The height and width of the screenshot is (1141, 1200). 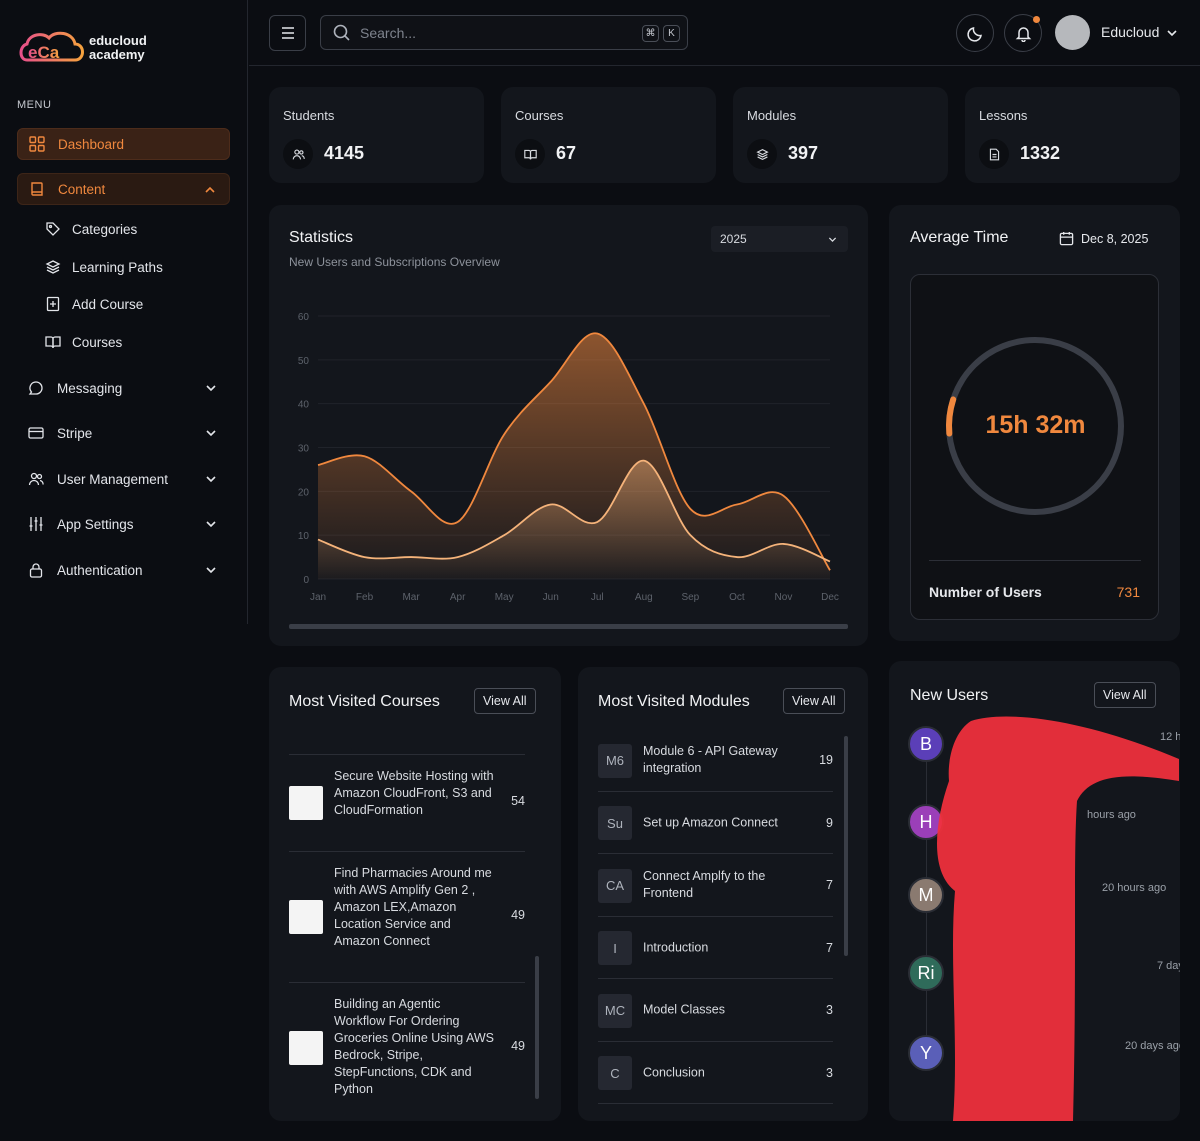 I want to click on lock-icon, so click(x=36, y=570).